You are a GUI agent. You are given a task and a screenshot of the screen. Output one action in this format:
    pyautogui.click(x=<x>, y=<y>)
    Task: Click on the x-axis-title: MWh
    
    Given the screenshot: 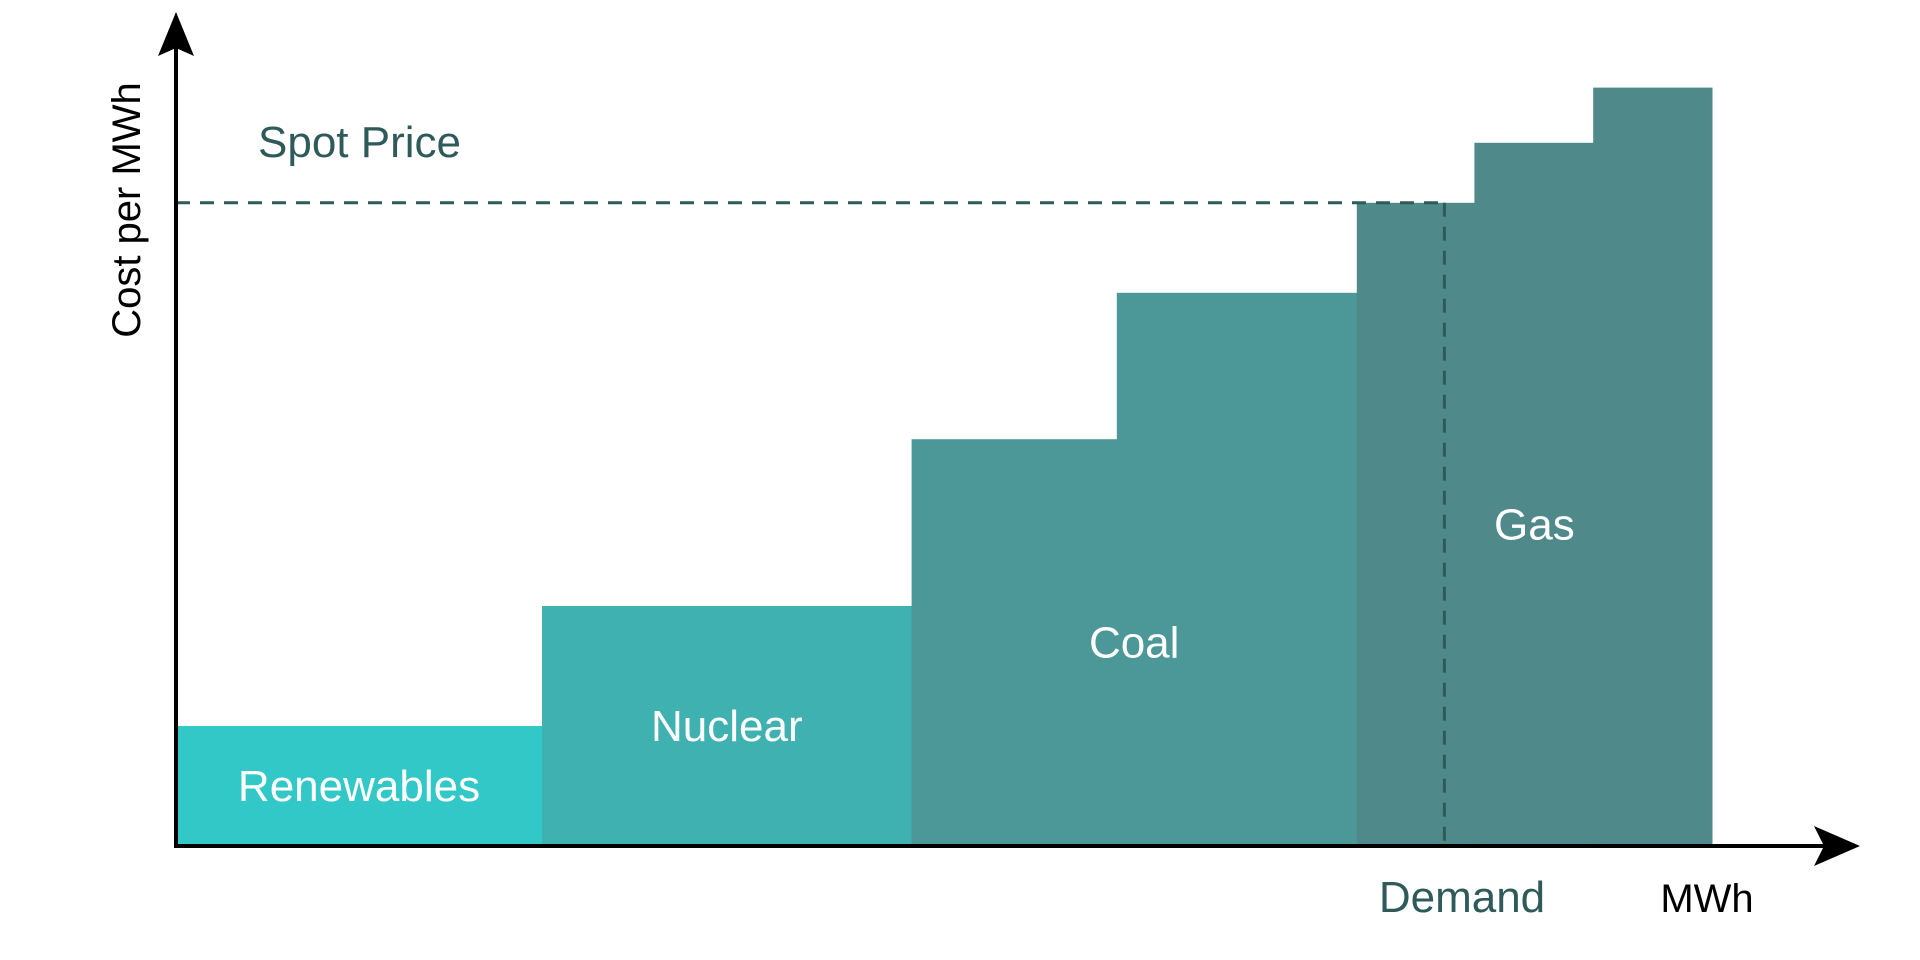 What is the action you would take?
    pyautogui.click(x=1706, y=899)
    